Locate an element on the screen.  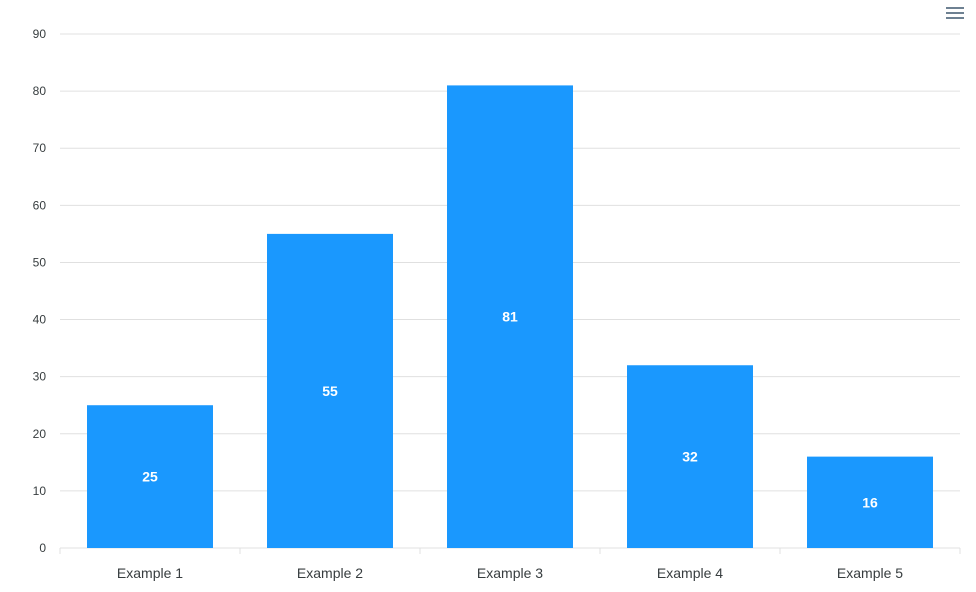
y-tick-label: 10 is located at coordinates (40, 491).